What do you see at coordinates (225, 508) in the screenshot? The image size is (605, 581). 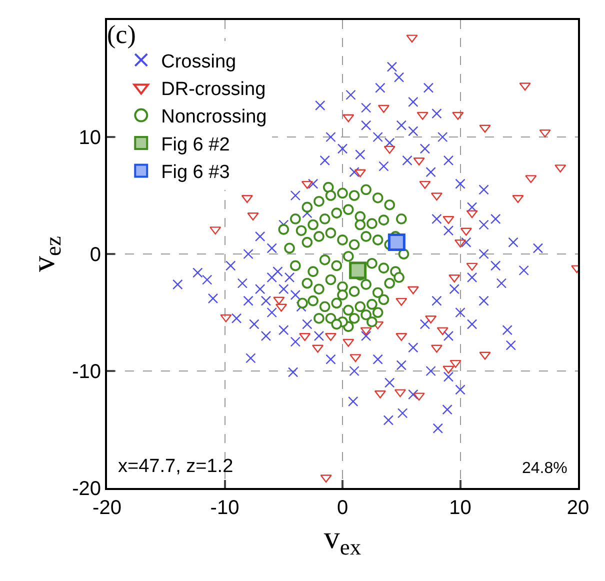 I see `x-tick-label: -10` at bounding box center [225, 508].